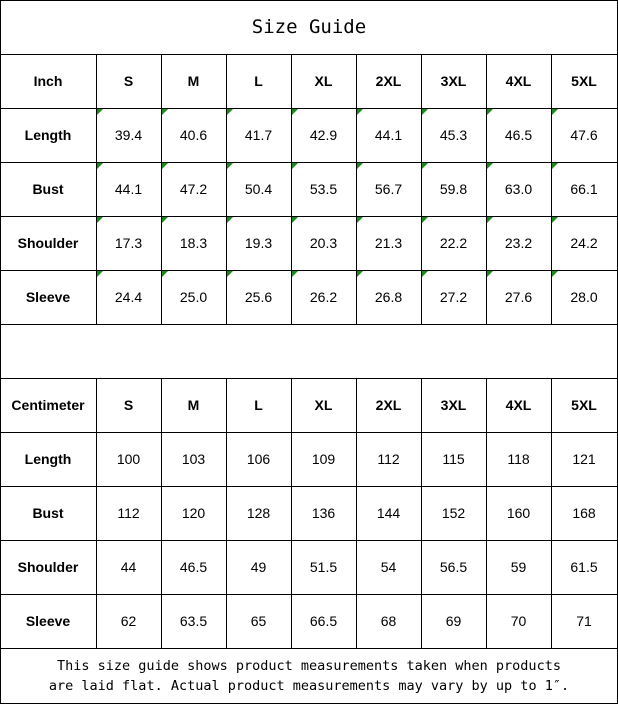  I want to click on measurement-cell: 53.5, so click(323, 189).